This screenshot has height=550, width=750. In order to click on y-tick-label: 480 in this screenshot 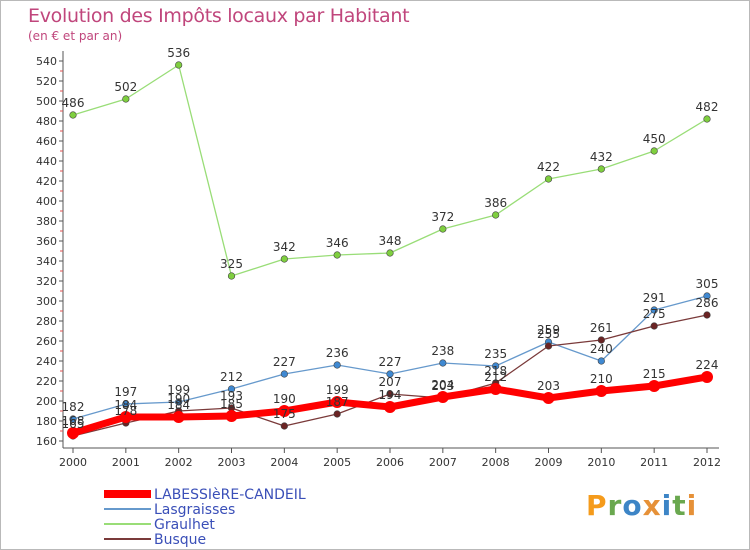, I will do `click(46, 121)`.